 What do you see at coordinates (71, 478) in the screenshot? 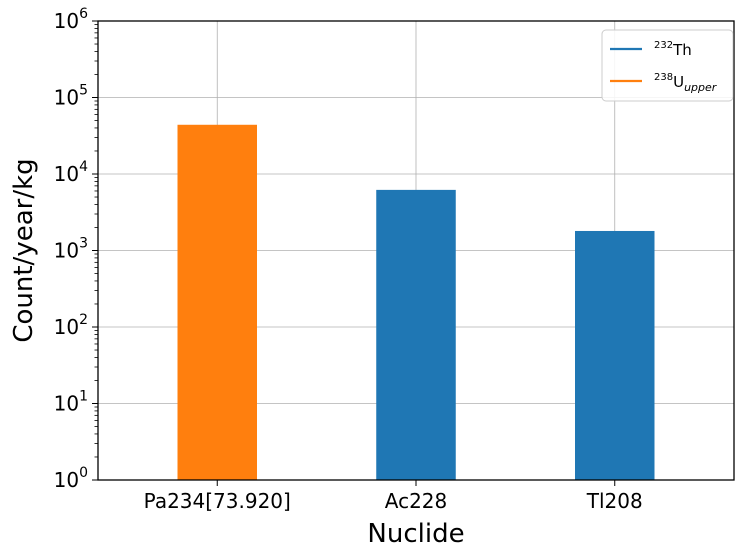
I see `y-tick-label: 10⁰` at bounding box center [71, 478].